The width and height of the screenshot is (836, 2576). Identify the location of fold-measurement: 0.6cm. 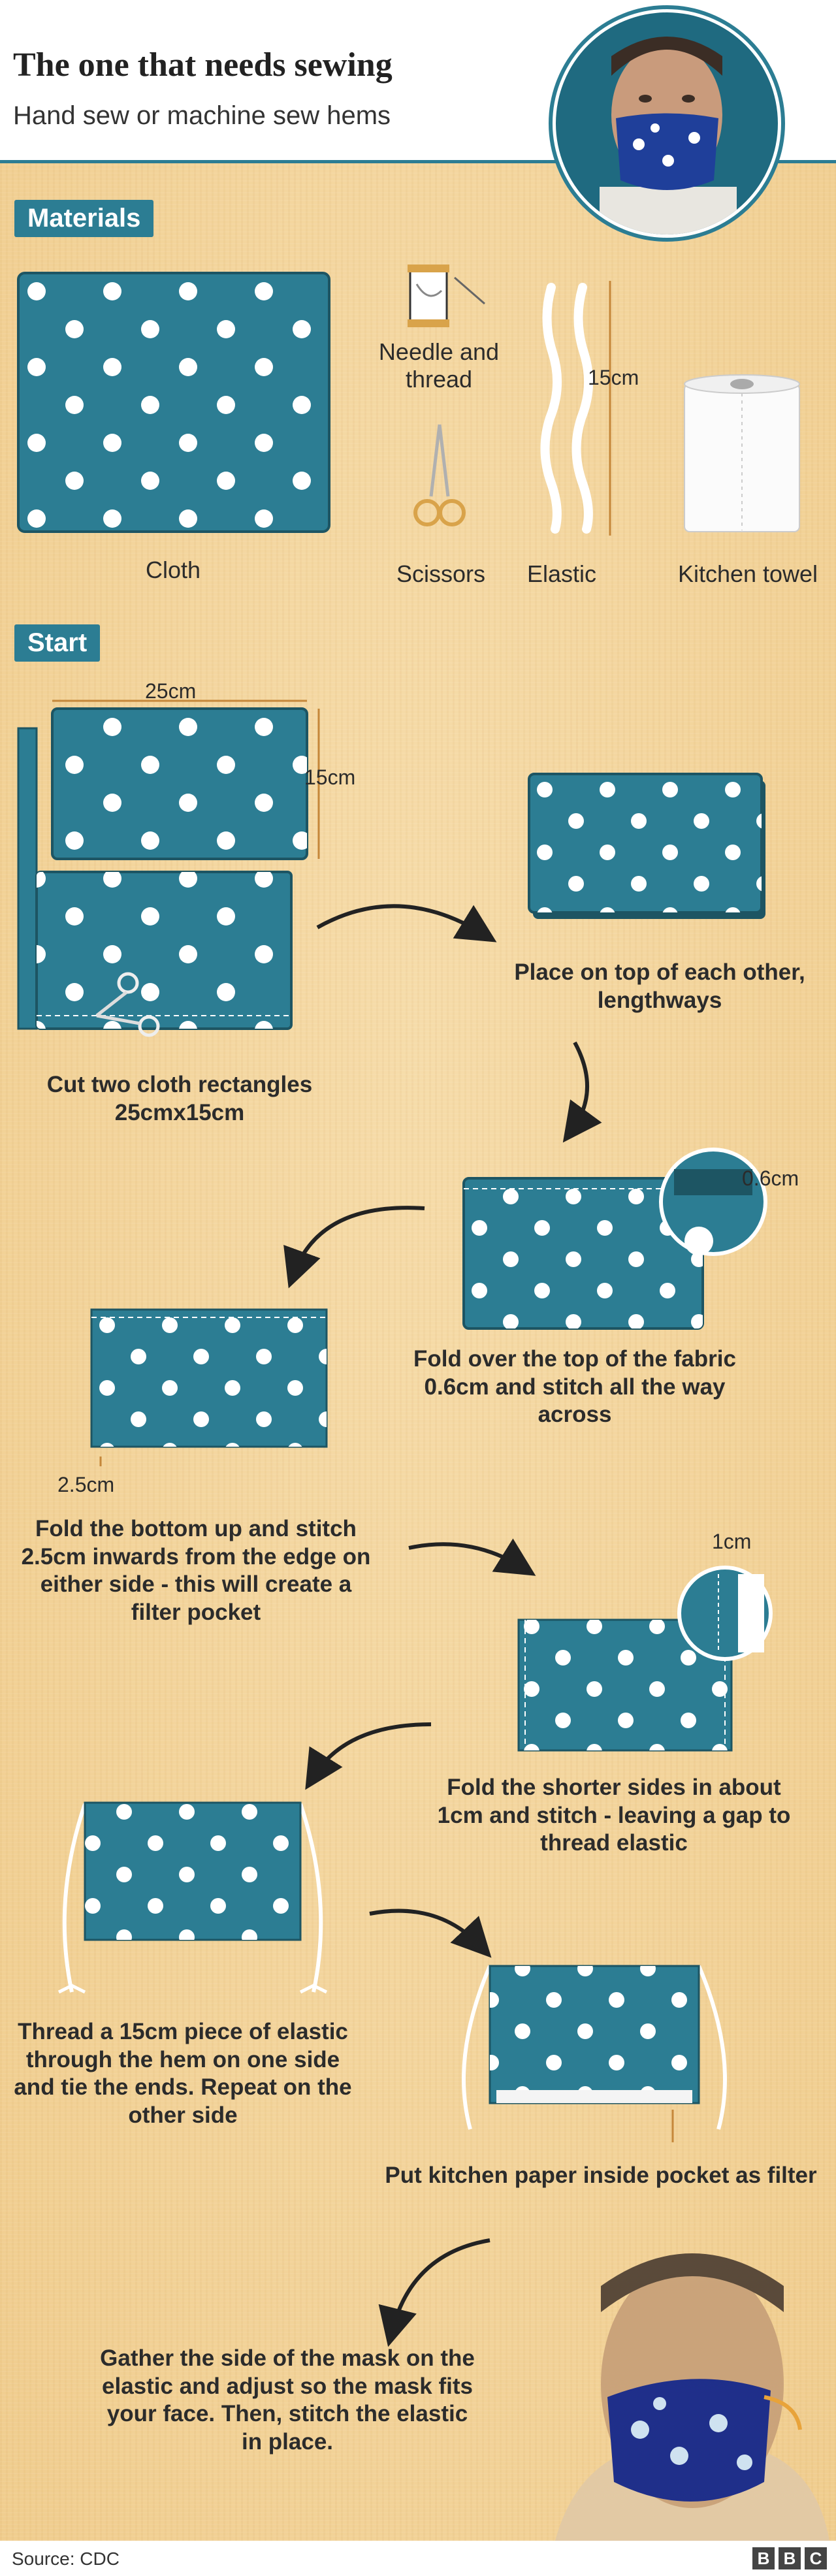
(770, 1178).